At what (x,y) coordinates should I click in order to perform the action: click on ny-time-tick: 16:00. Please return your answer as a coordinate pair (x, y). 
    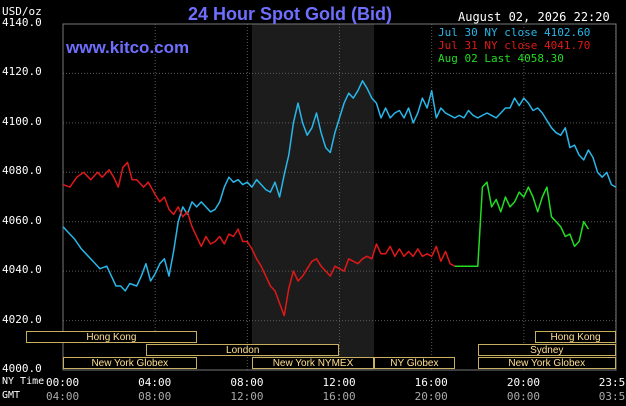
    Looking at the image, I should click on (431, 382).